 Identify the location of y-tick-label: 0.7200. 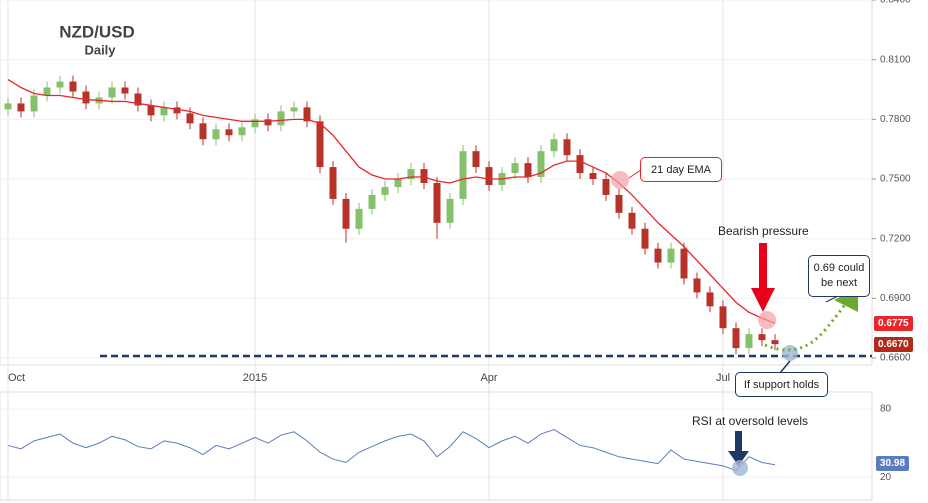
(895, 238).